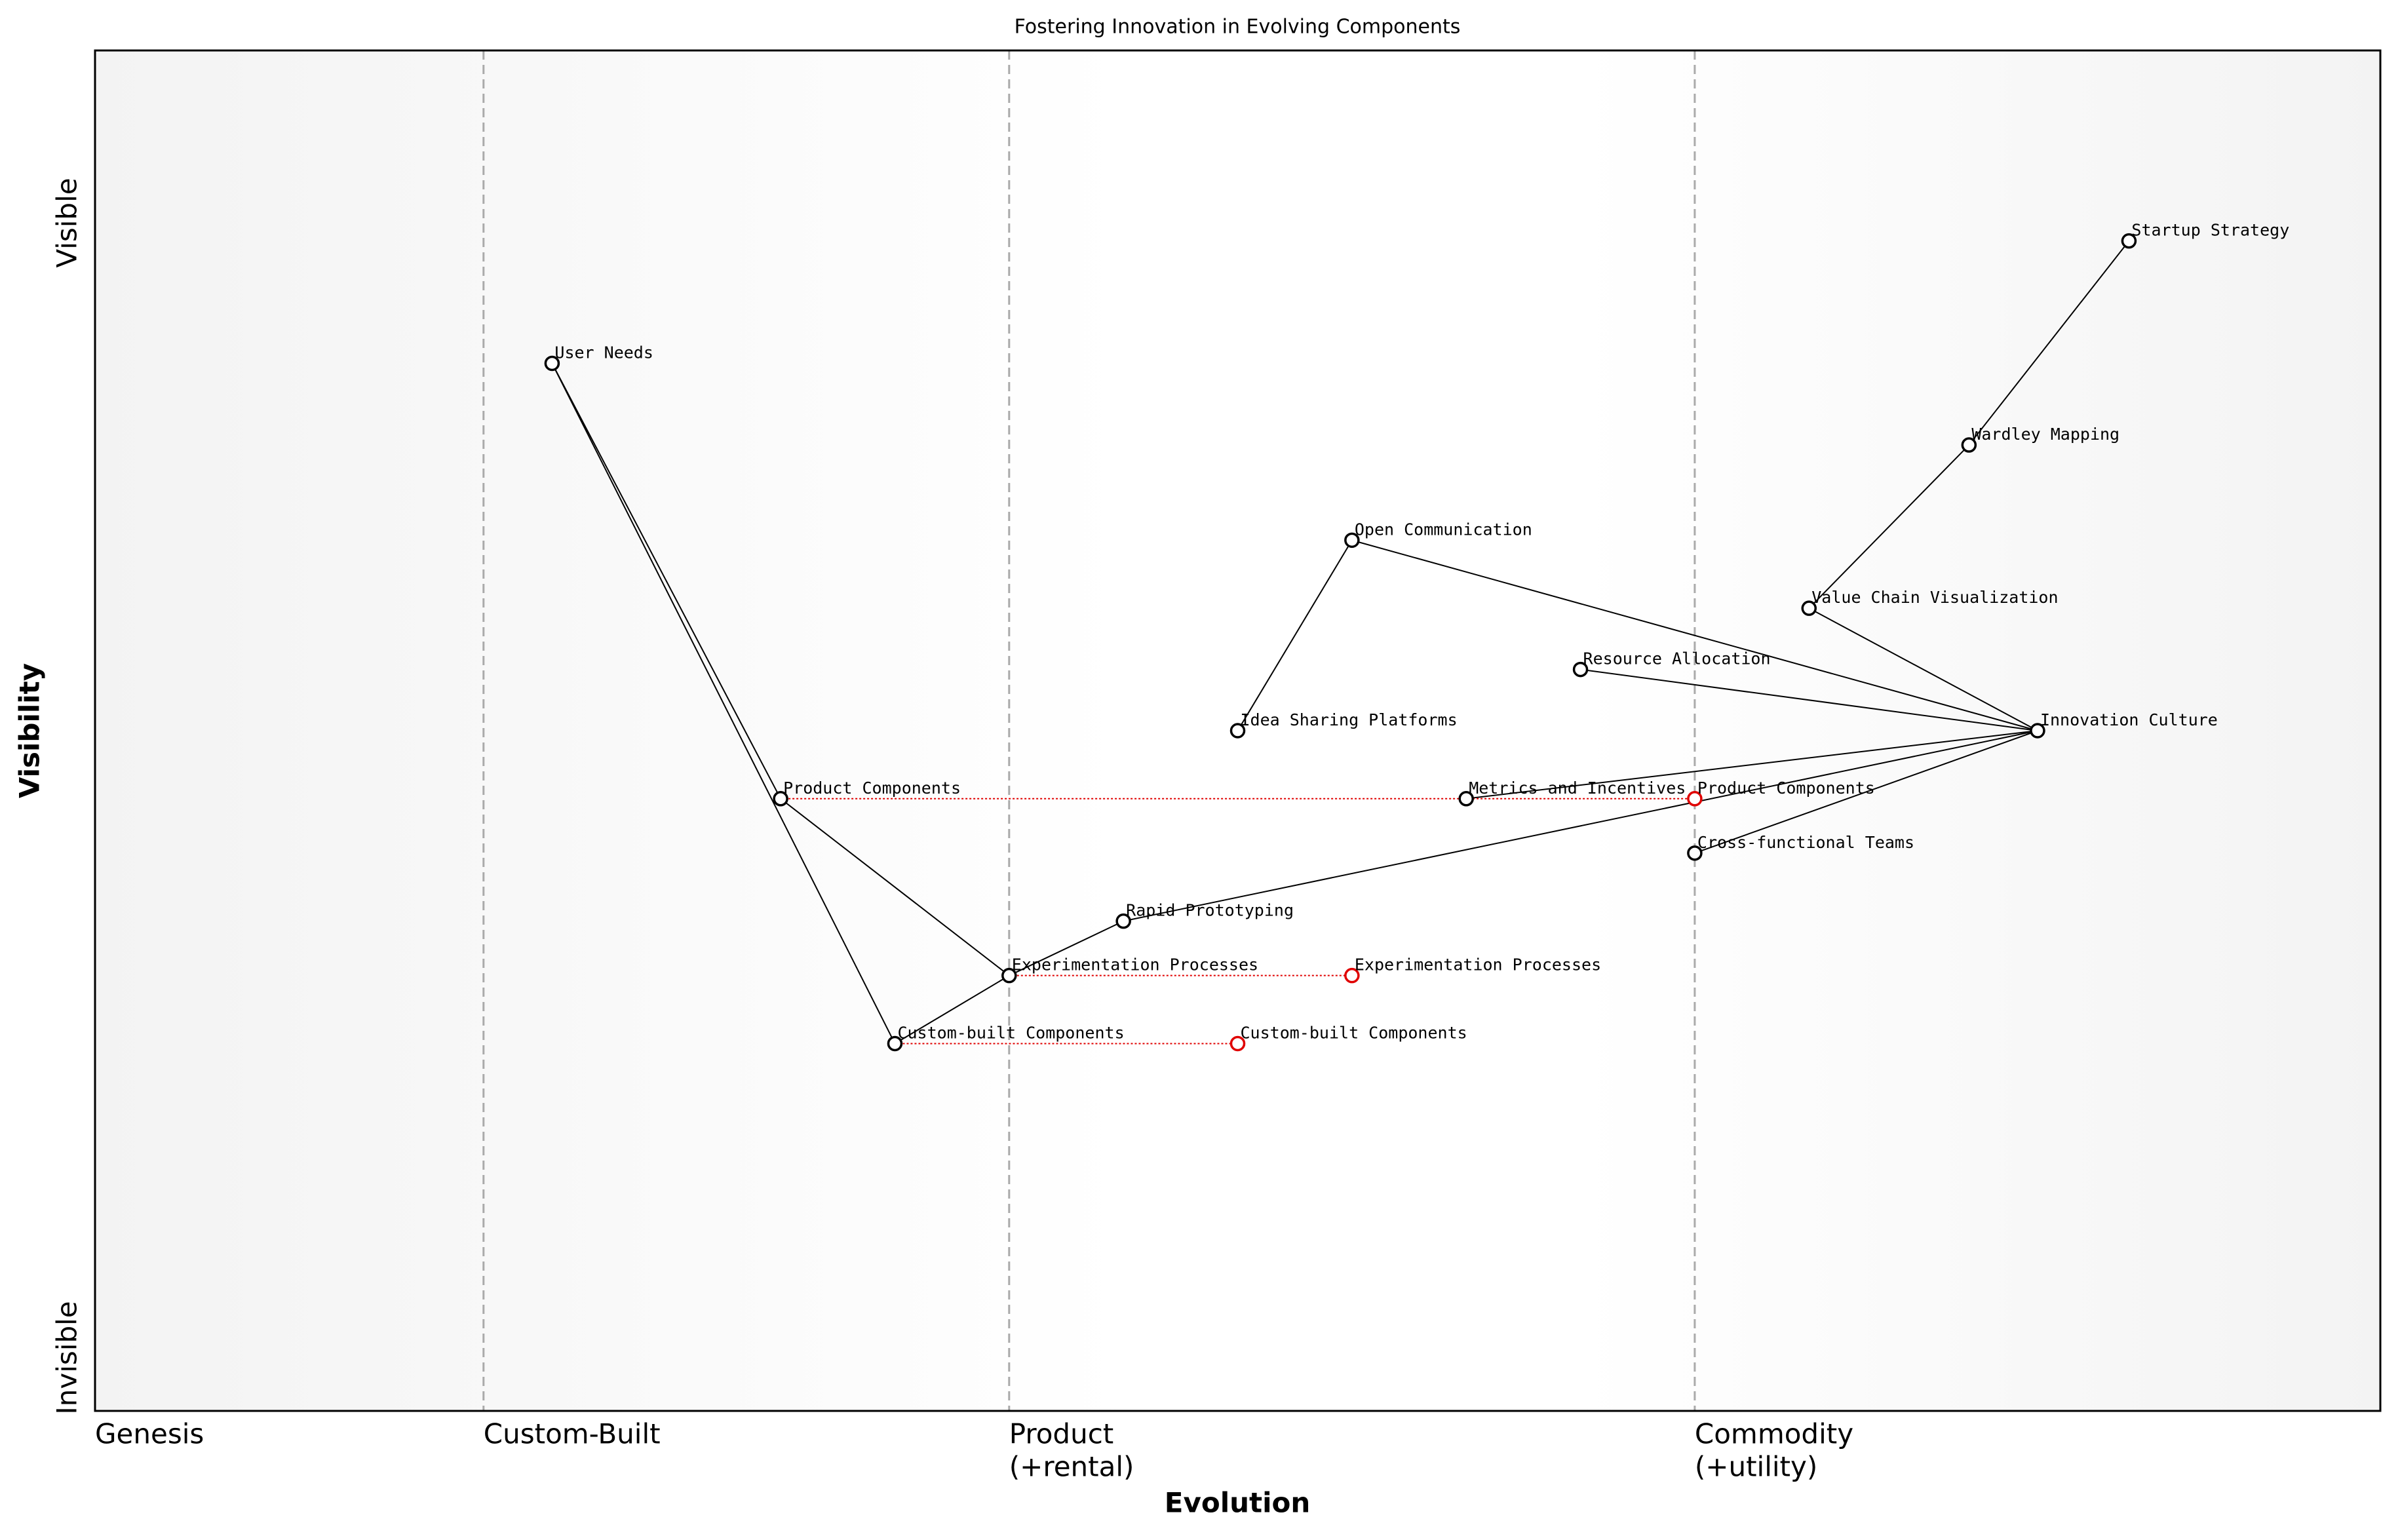 Image resolution: width=2400 pixels, height=1540 pixels. Describe the element at coordinates (1135, 964) in the screenshot. I see `component-label: Experimentation Processes` at that location.